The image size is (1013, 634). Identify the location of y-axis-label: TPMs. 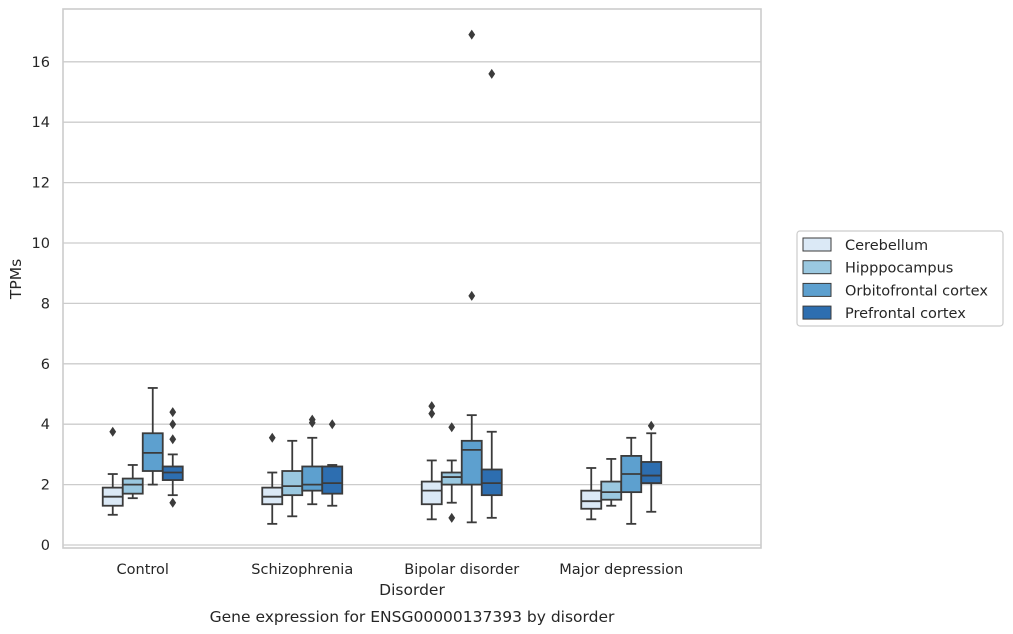
(16, 279).